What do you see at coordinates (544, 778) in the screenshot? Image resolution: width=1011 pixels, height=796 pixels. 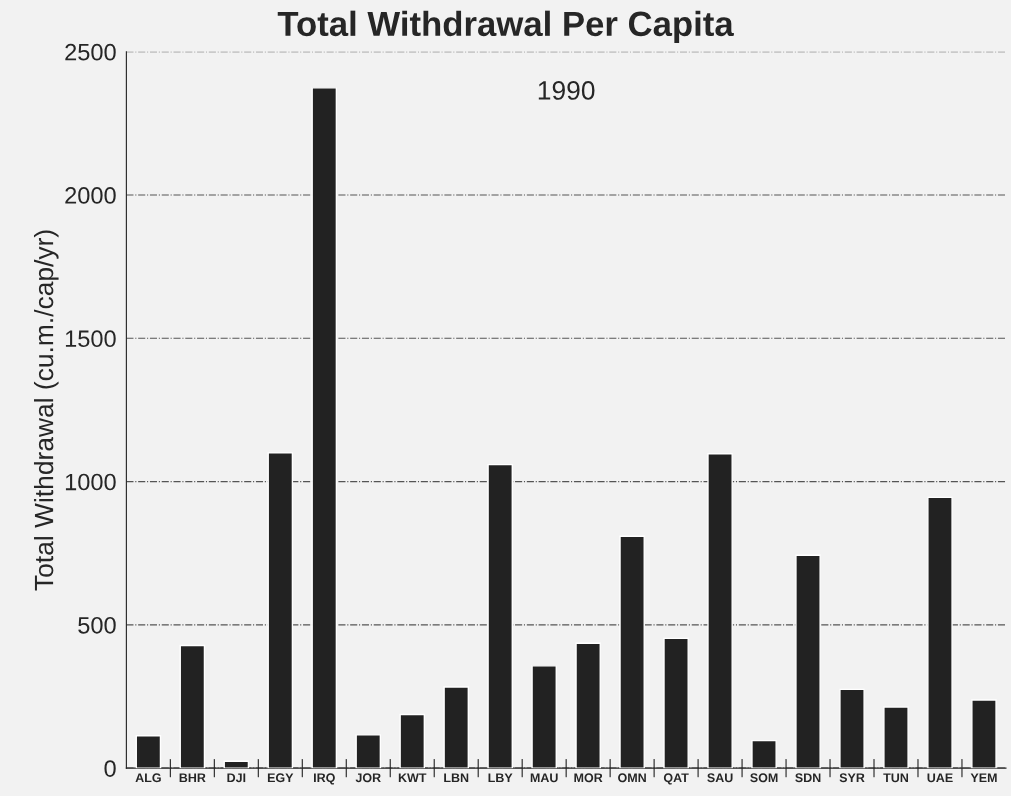 I see `x-tick-label: MAU` at bounding box center [544, 778].